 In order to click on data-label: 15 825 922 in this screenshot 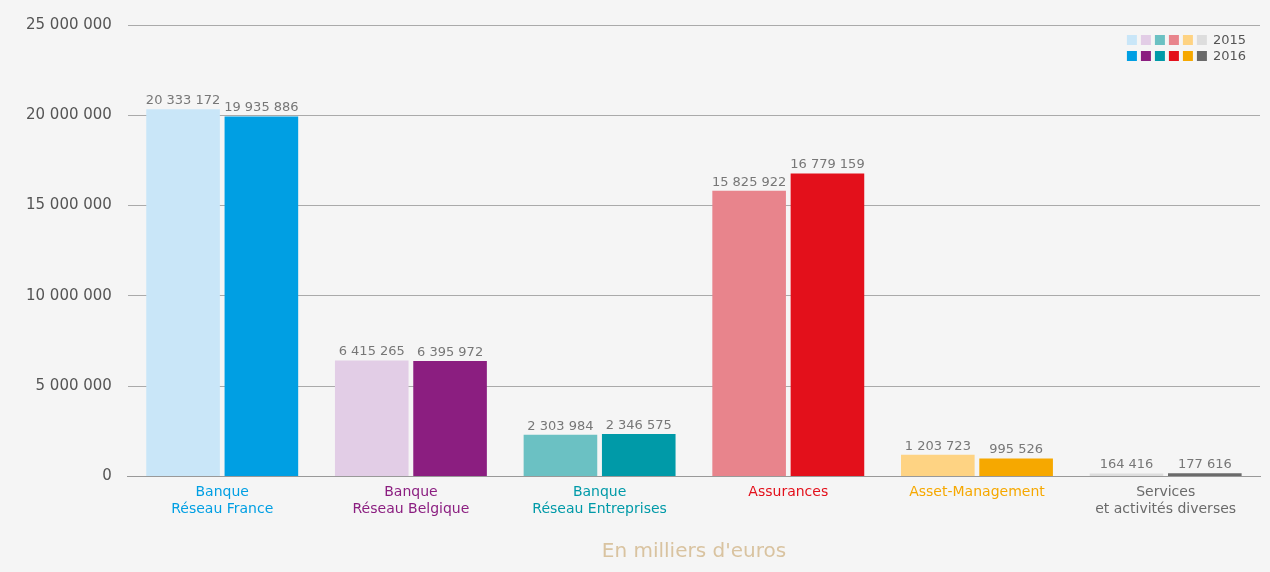, I will do `click(749, 181)`.